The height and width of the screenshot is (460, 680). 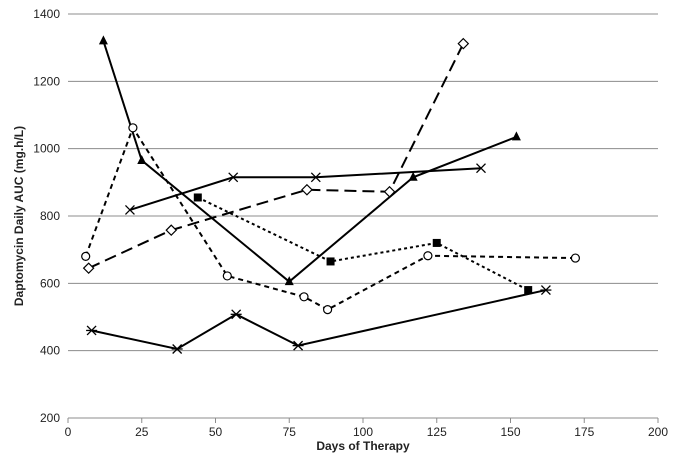 What do you see at coordinates (46, 81) in the screenshot?
I see `y-tick-label: 1200` at bounding box center [46, 81].